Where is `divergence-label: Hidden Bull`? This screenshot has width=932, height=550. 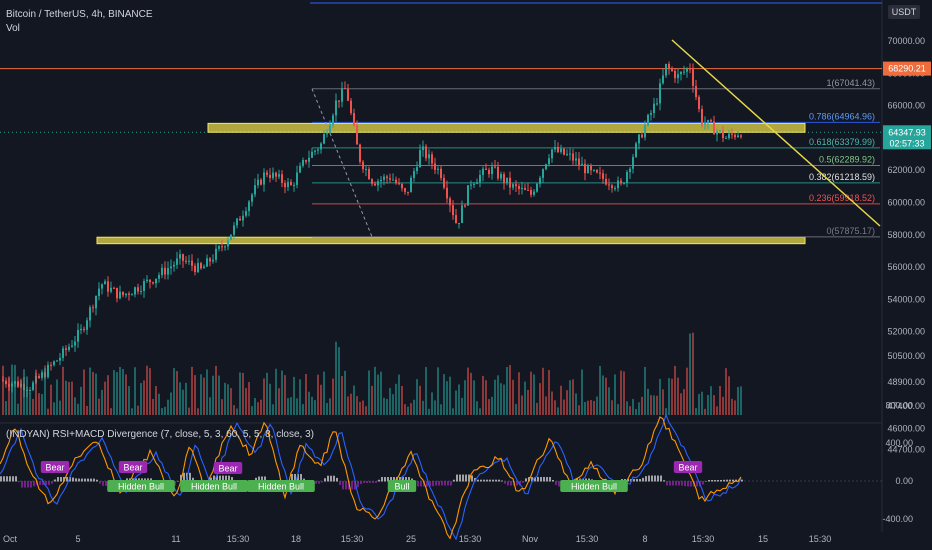 divergence-label: Hidden Bull is located at coordinates (281, 487).